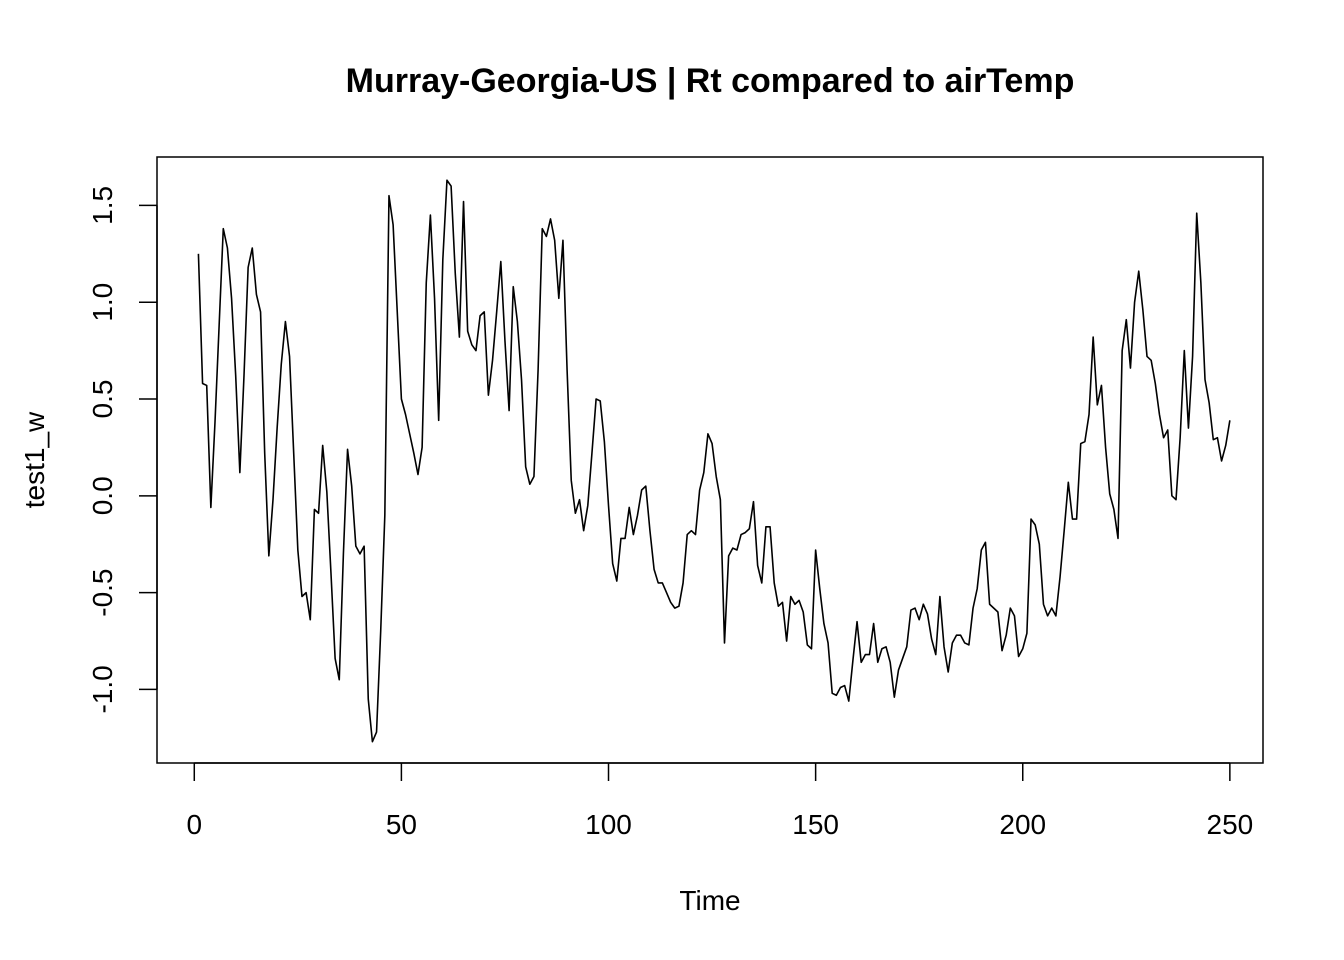 The width and height of the screenshot is (1344, 960). Describe the element at coordinates (102, 302) in the screenshot. I see `y-tick-label: 1.0` at that location.